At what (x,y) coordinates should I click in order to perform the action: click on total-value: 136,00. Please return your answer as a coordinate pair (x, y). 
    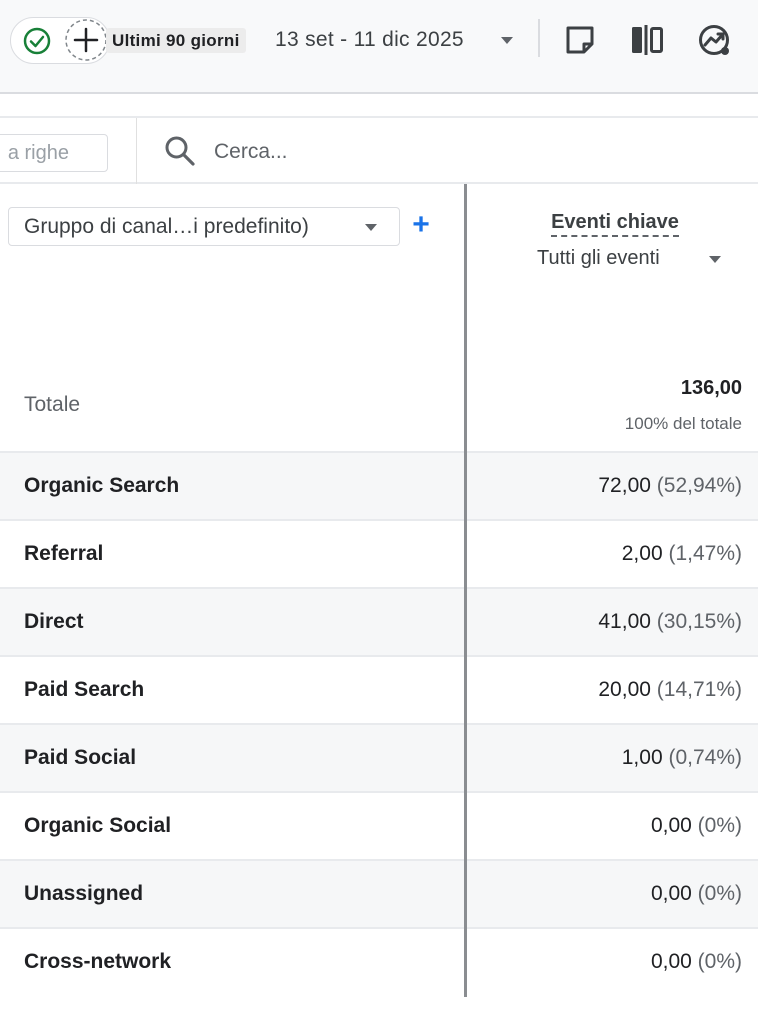
    Looking at the image, I should click on (711, 388).